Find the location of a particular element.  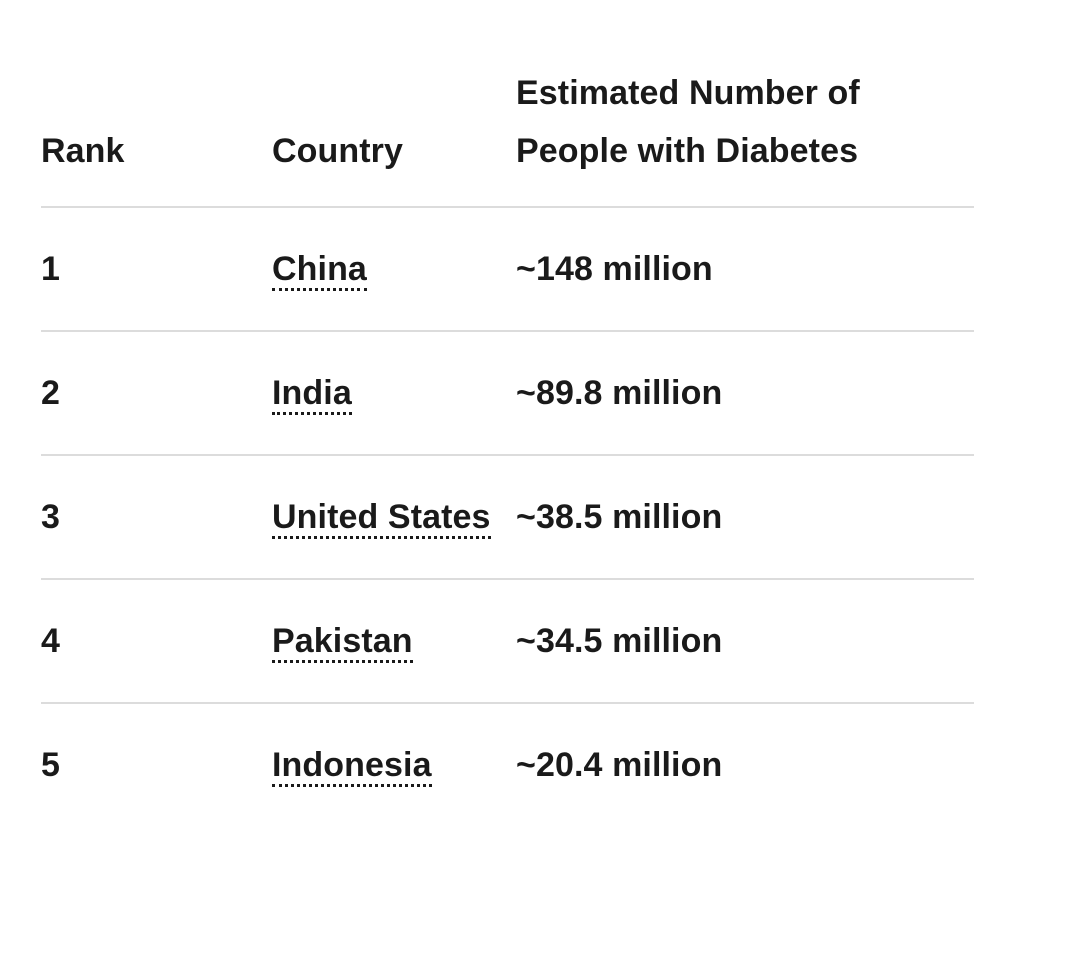

table-row: 2 India ~89.8 million is located at coordinates (507, 393).